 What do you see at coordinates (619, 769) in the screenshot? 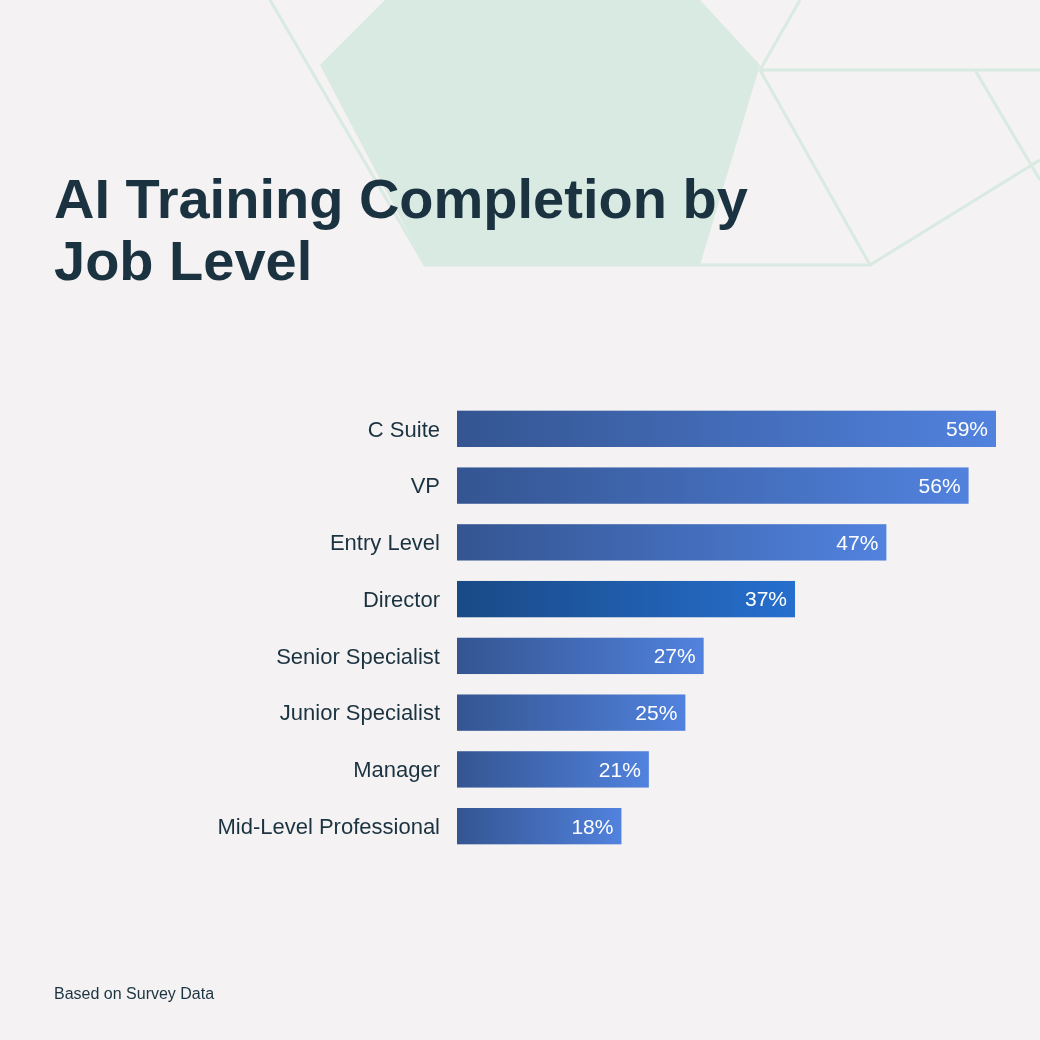
I see `data-label: 21%` at bounding box center [619, 769].